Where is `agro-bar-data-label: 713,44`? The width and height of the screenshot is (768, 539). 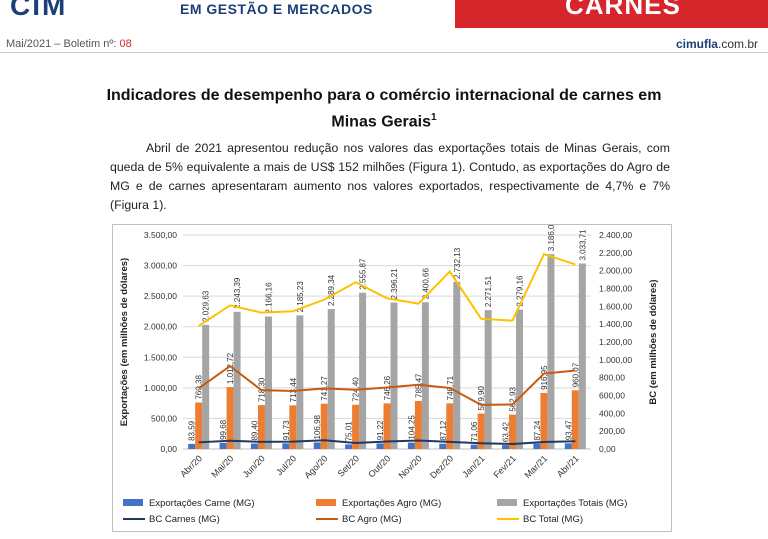 agro-bar-data-label: 713,44 is located at coordinates (293, 389).